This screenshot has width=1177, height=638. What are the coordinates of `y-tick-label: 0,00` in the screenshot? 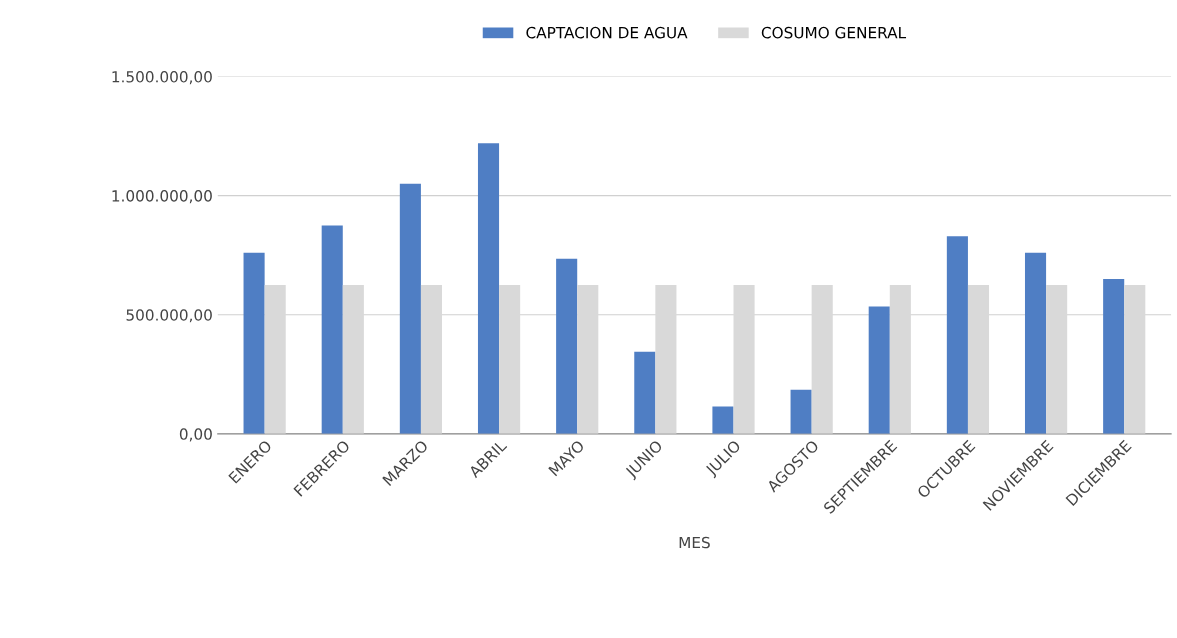 It's located at (195, 435).